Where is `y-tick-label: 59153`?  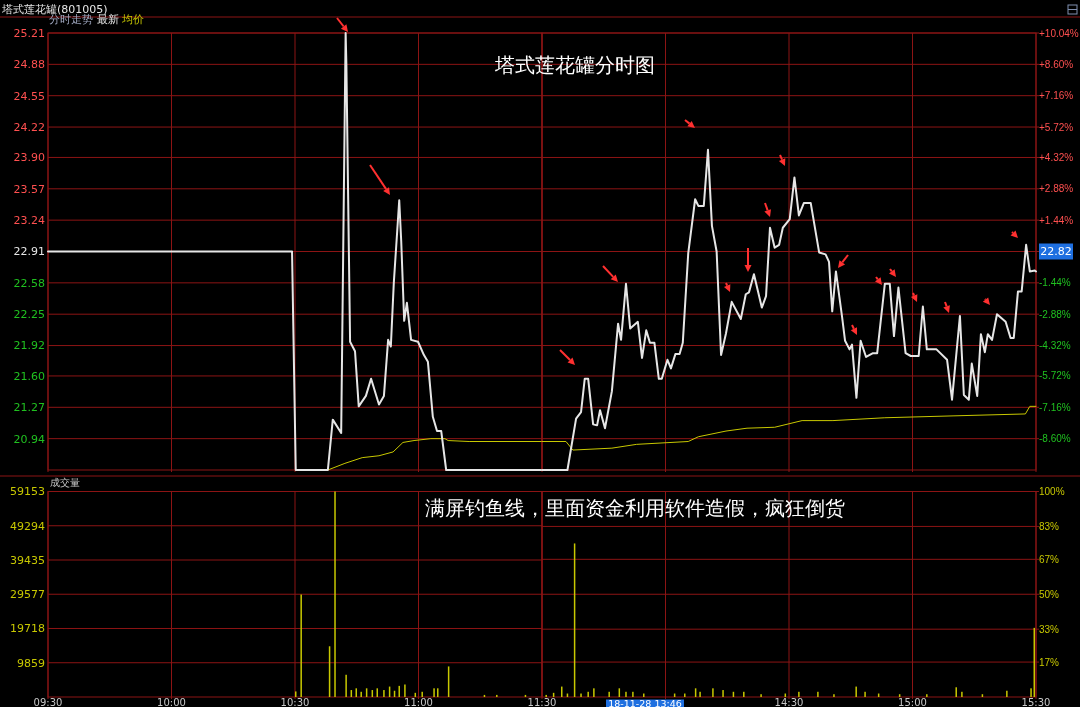 y-tick-label: 59153 is located at coordinates (27, 492).